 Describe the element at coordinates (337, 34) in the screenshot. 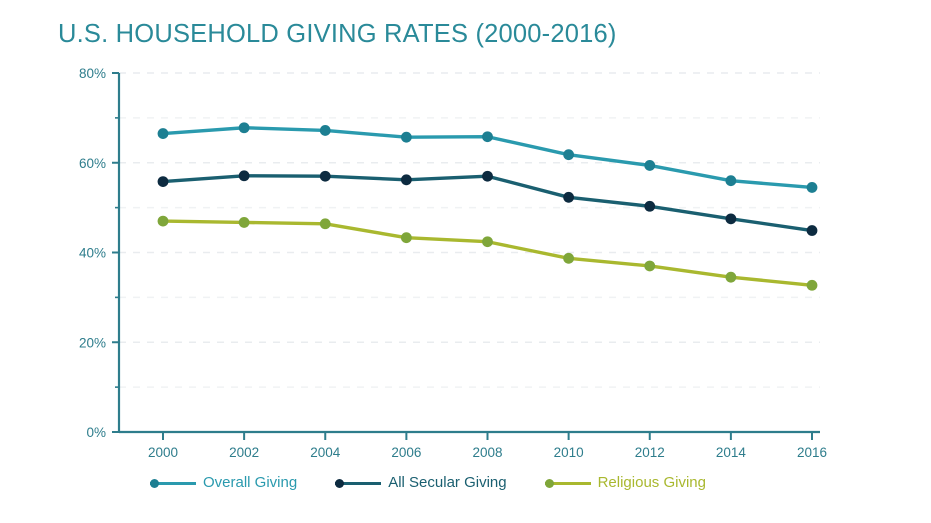

I see `chart-title: U.S. HOUSEHOLD GIVING RATES (2000-2016)` at that location.